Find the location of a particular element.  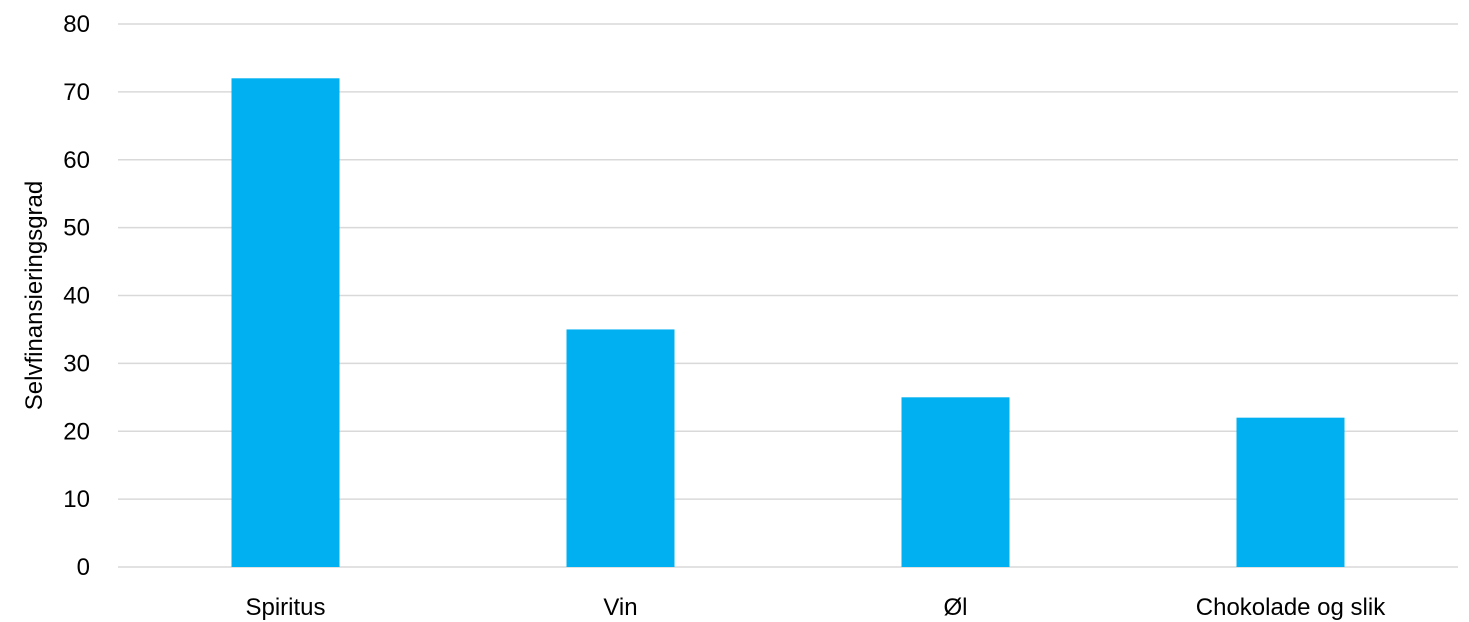

y-axis-ticks: 0 10 20 30 40 50 60 70 80 is located at coordinates (76, 296).